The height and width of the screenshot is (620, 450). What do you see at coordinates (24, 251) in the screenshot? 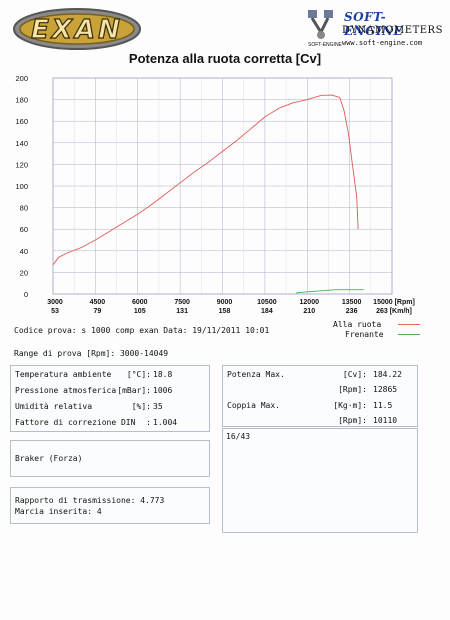
I see `y-tick-label: 40` at bounding box center [24, 251].